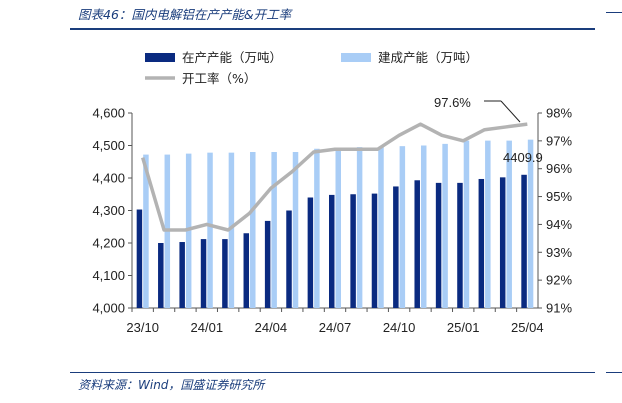 The width and height of the screenshot is (622, 403). What do you see at coordinates (108, 145) in the screenshot?
I see `left-tick-label: 4,500` at bounding box center [108, 145].